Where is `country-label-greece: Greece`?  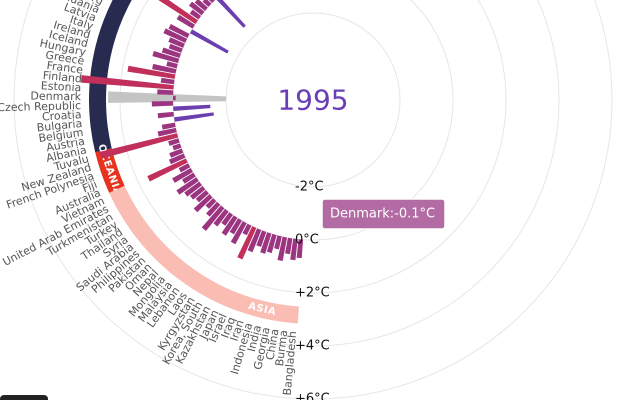
country-label-greece: Greece is located at coordinates (65, 57).